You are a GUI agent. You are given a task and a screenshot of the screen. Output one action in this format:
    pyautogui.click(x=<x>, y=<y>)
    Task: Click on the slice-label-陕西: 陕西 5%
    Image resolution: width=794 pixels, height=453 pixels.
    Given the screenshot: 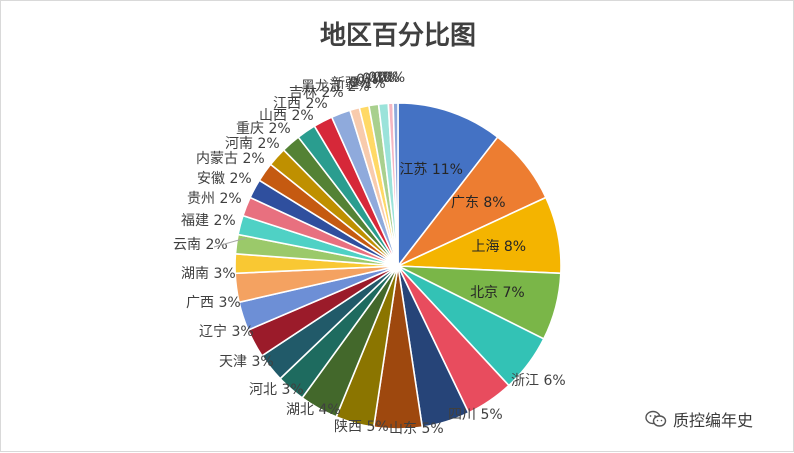 What is the action you would take?
    pyautogui.click(x=361, y=427)
    